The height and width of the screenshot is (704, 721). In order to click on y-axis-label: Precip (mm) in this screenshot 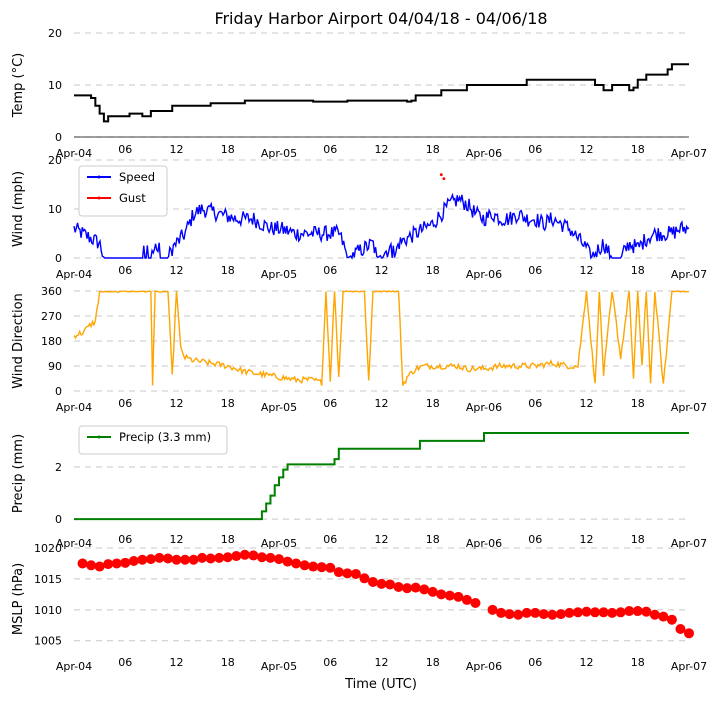, I will do `click(18, 473)`.